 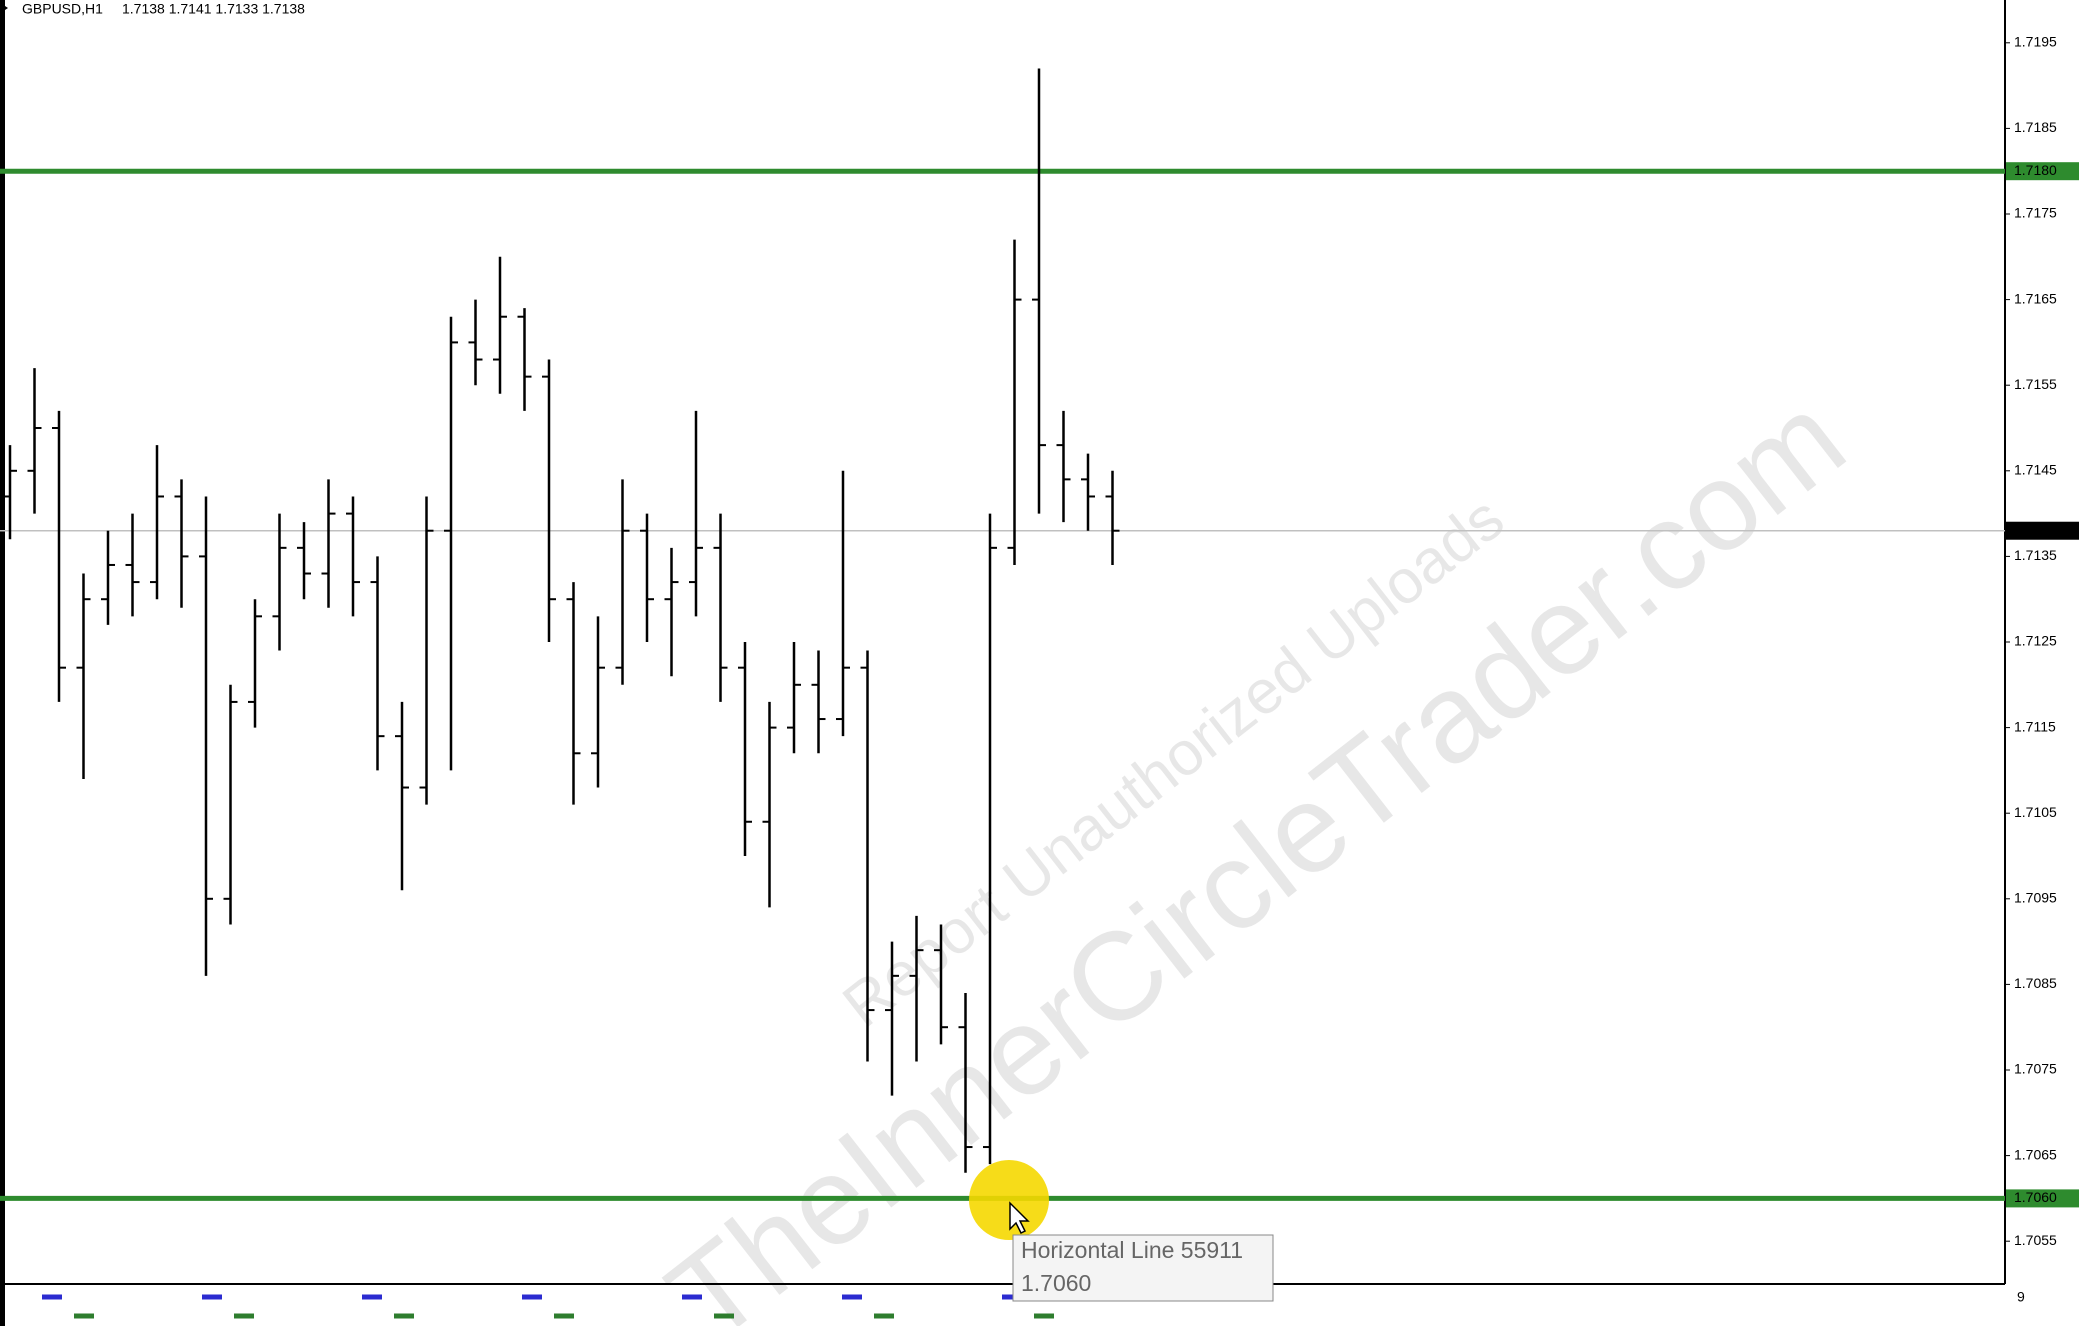 I want to click on level-label: 1.7138, so click(x=2035, y=529).